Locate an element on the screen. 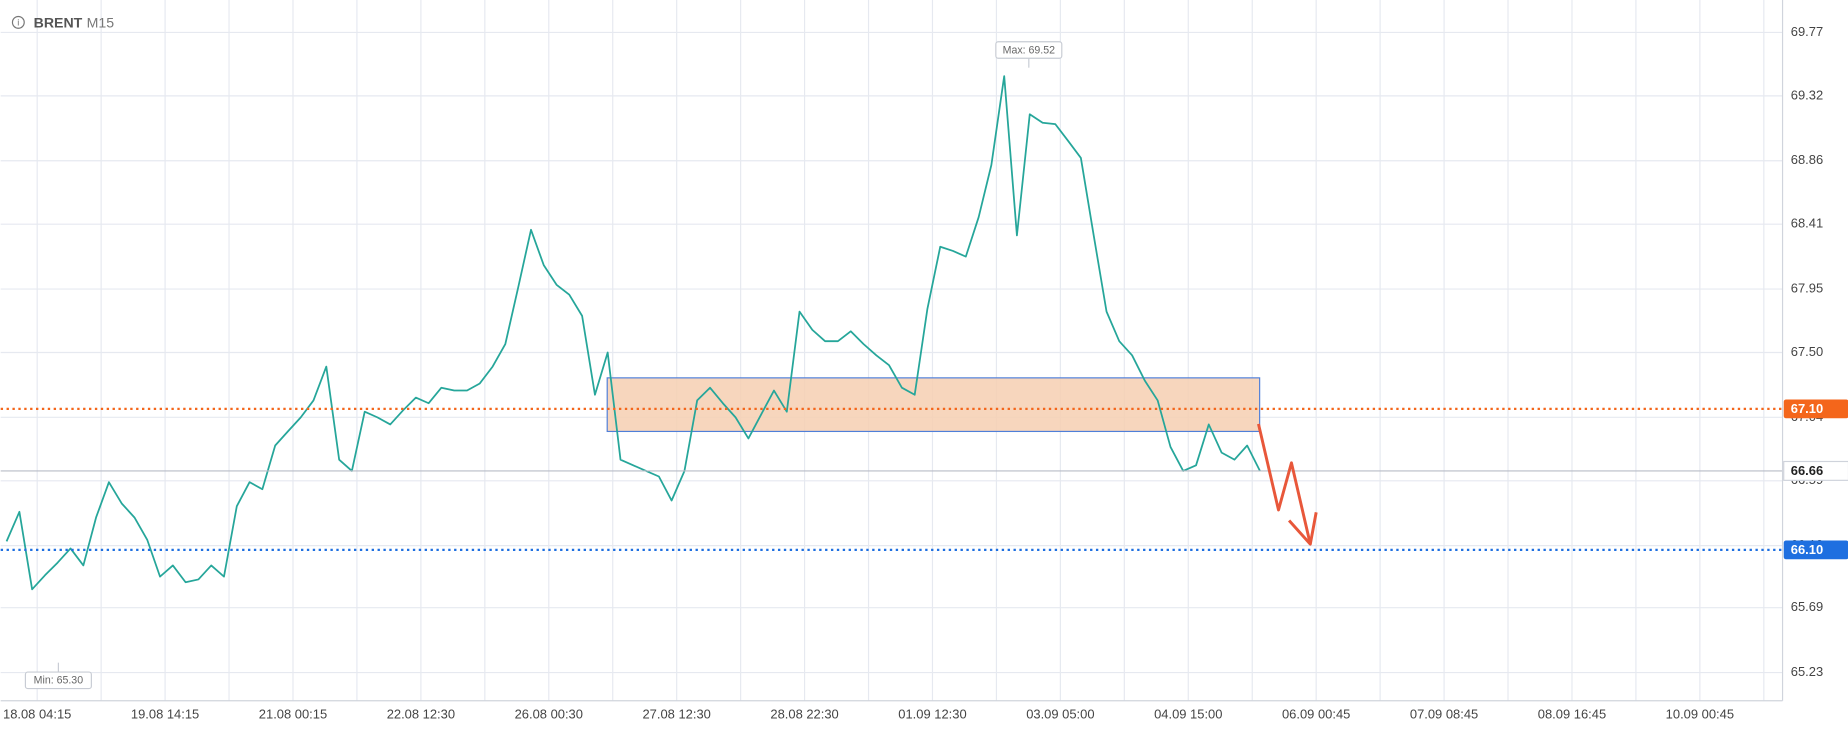 This screenshot has height=729, width=1848. x-tick-label: 18.08 04:15 is located at coordinates (37, 713).